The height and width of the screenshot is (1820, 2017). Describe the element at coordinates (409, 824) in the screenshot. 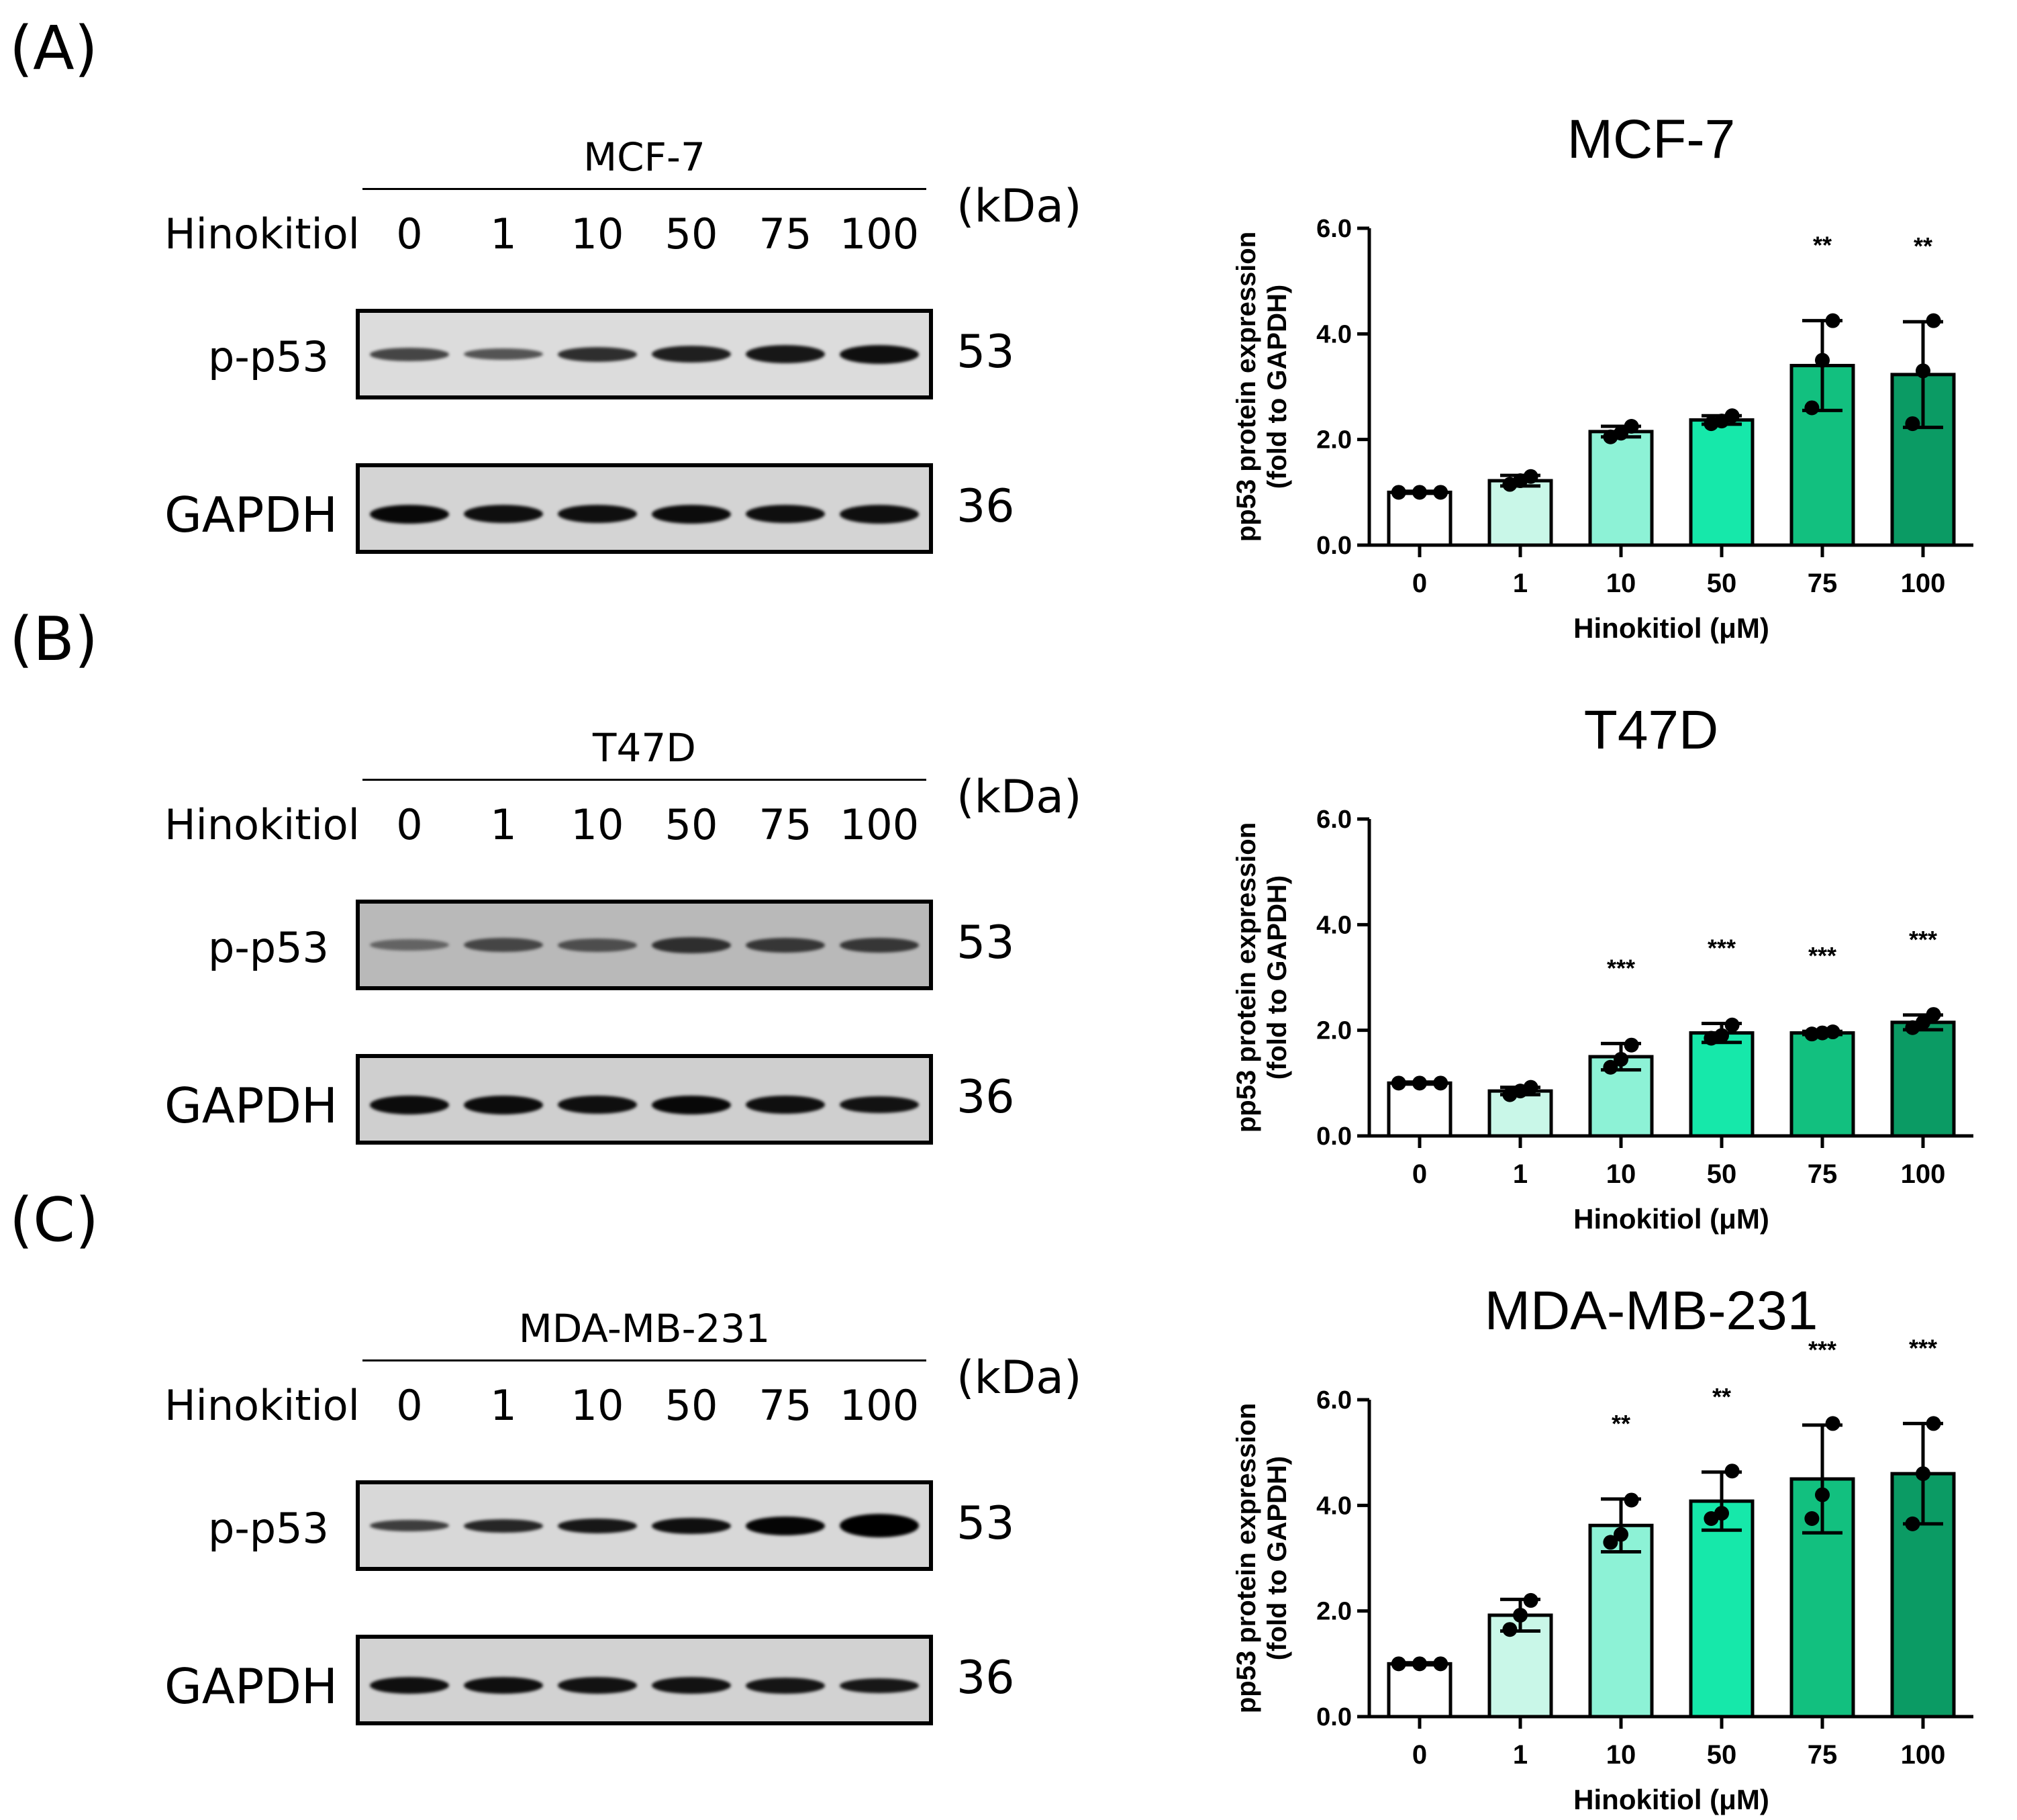

I see `dose-label: 0` at that location.